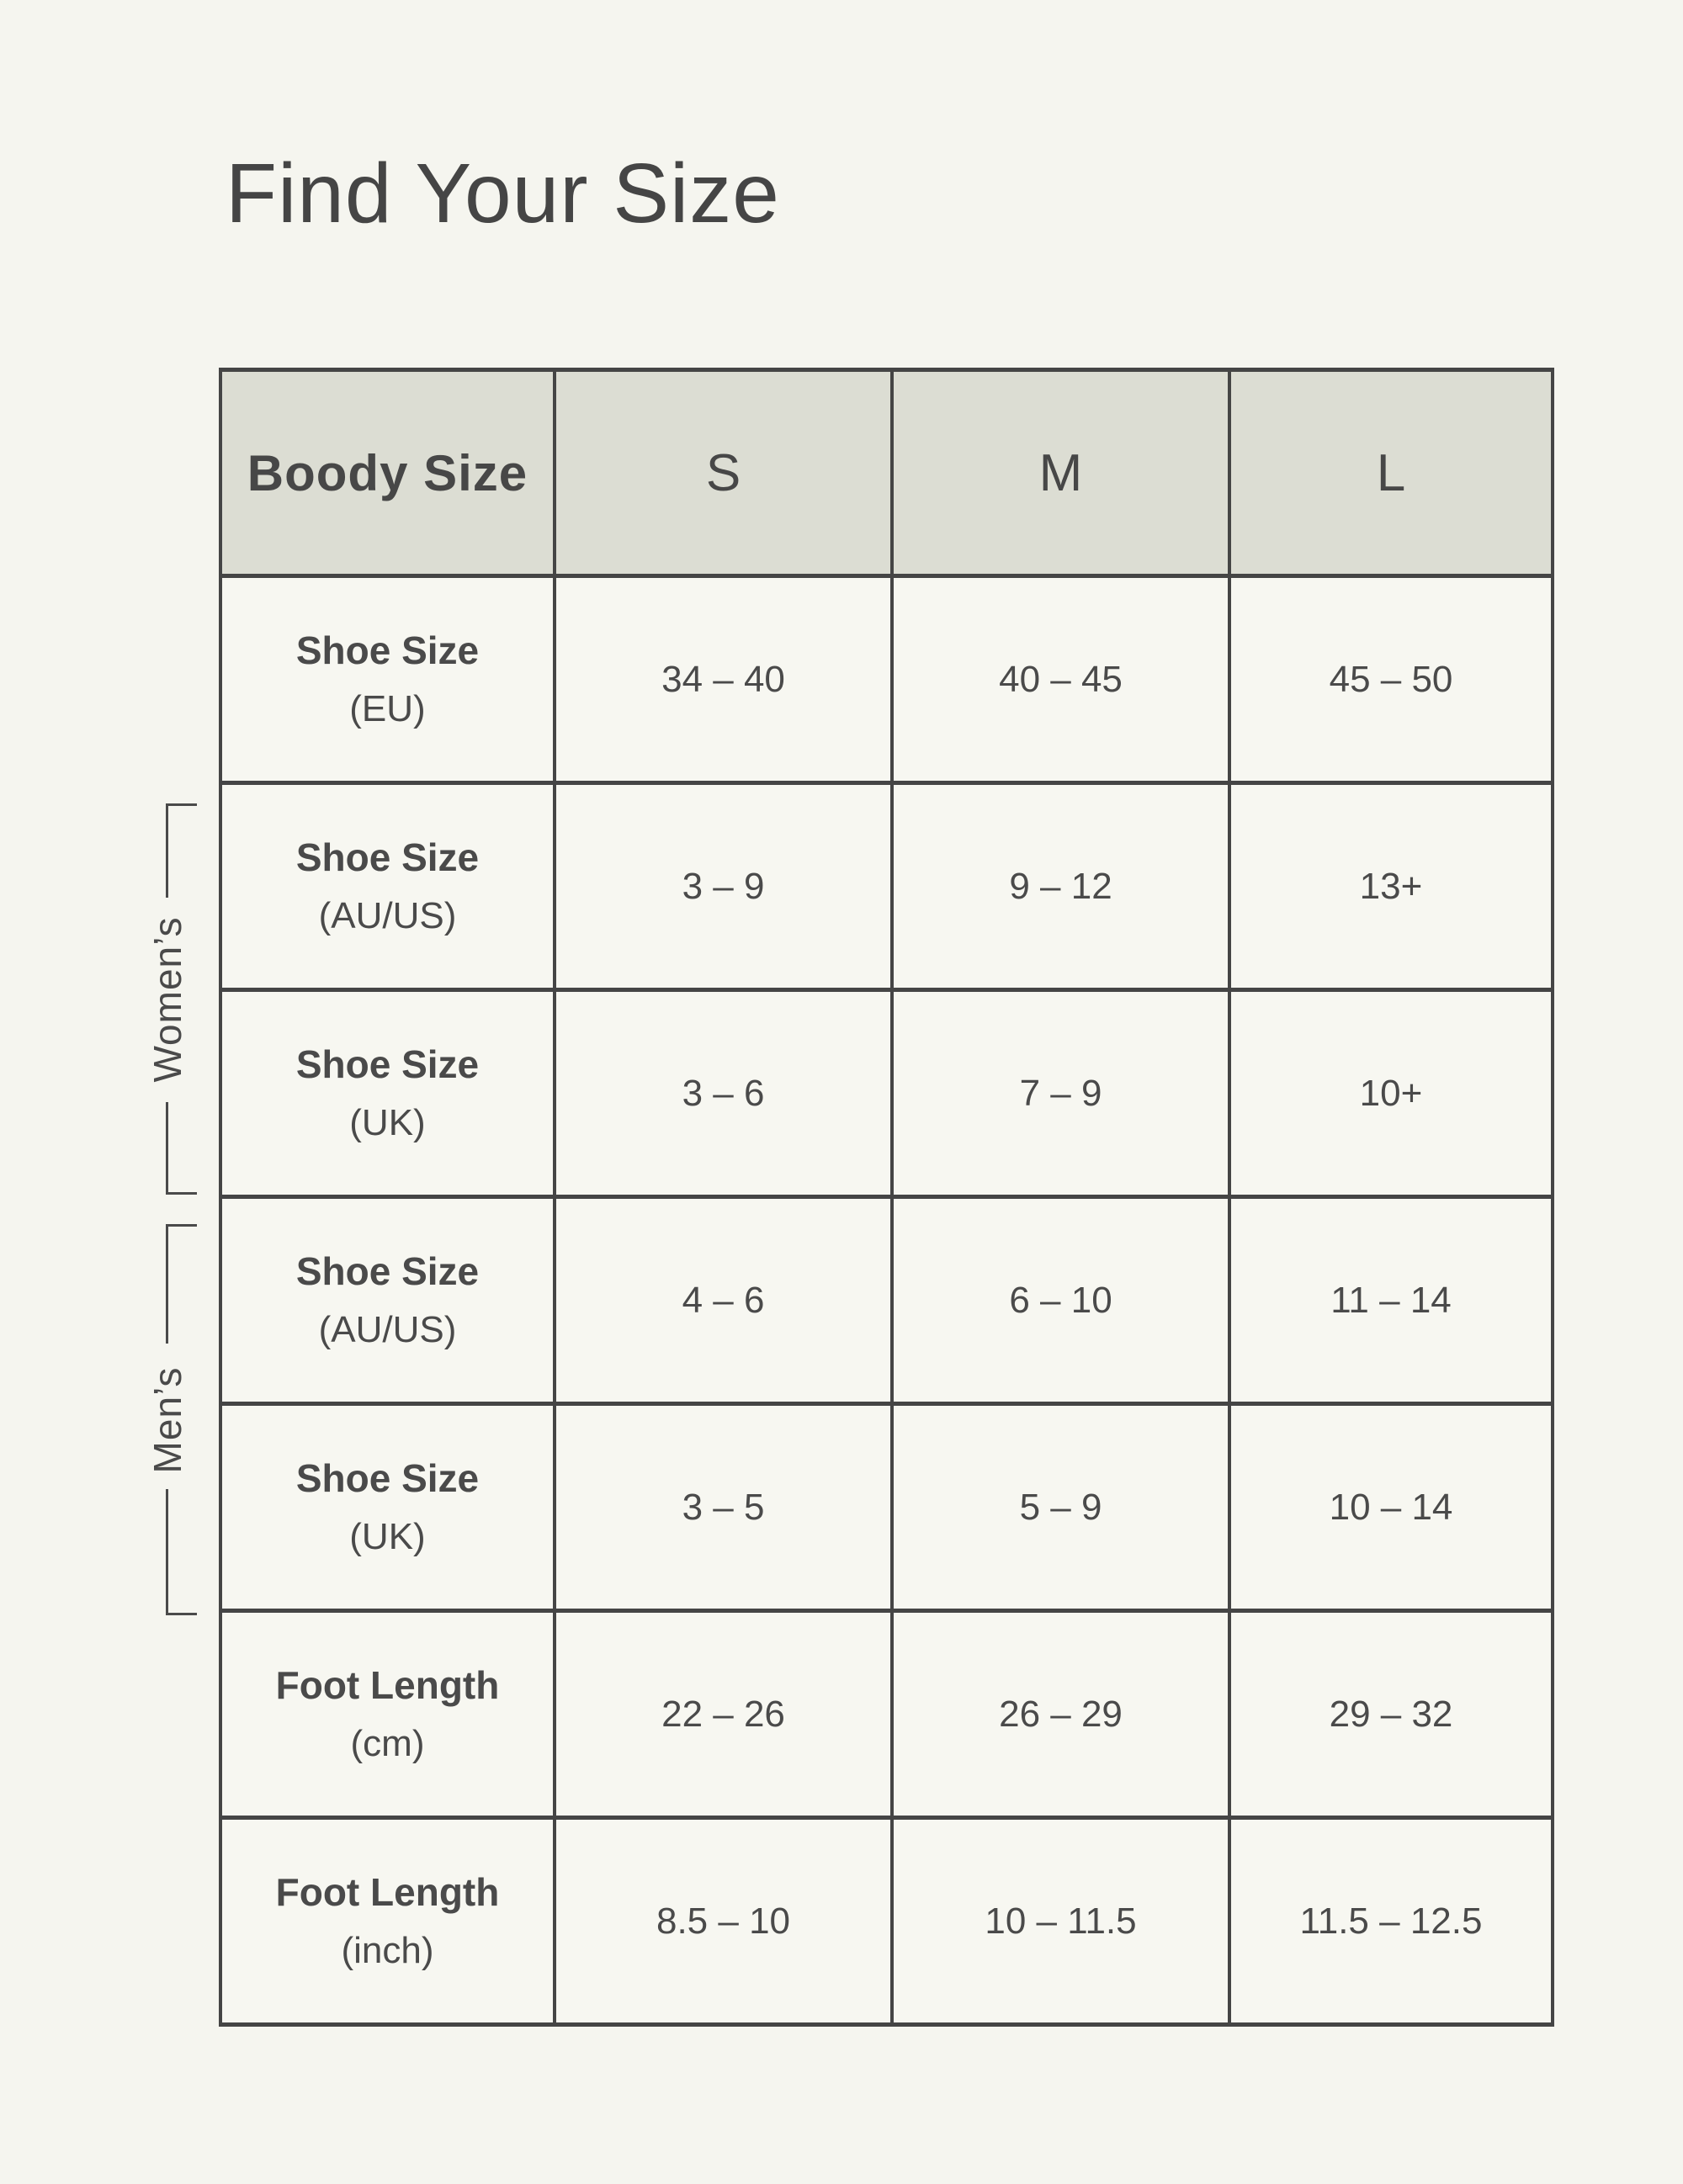 The image size is (1683, 2184). What do you see at coordinates (1391, 473) in the screenshot?
I see `header-size-l: L` at bounding box center [1391, 473].